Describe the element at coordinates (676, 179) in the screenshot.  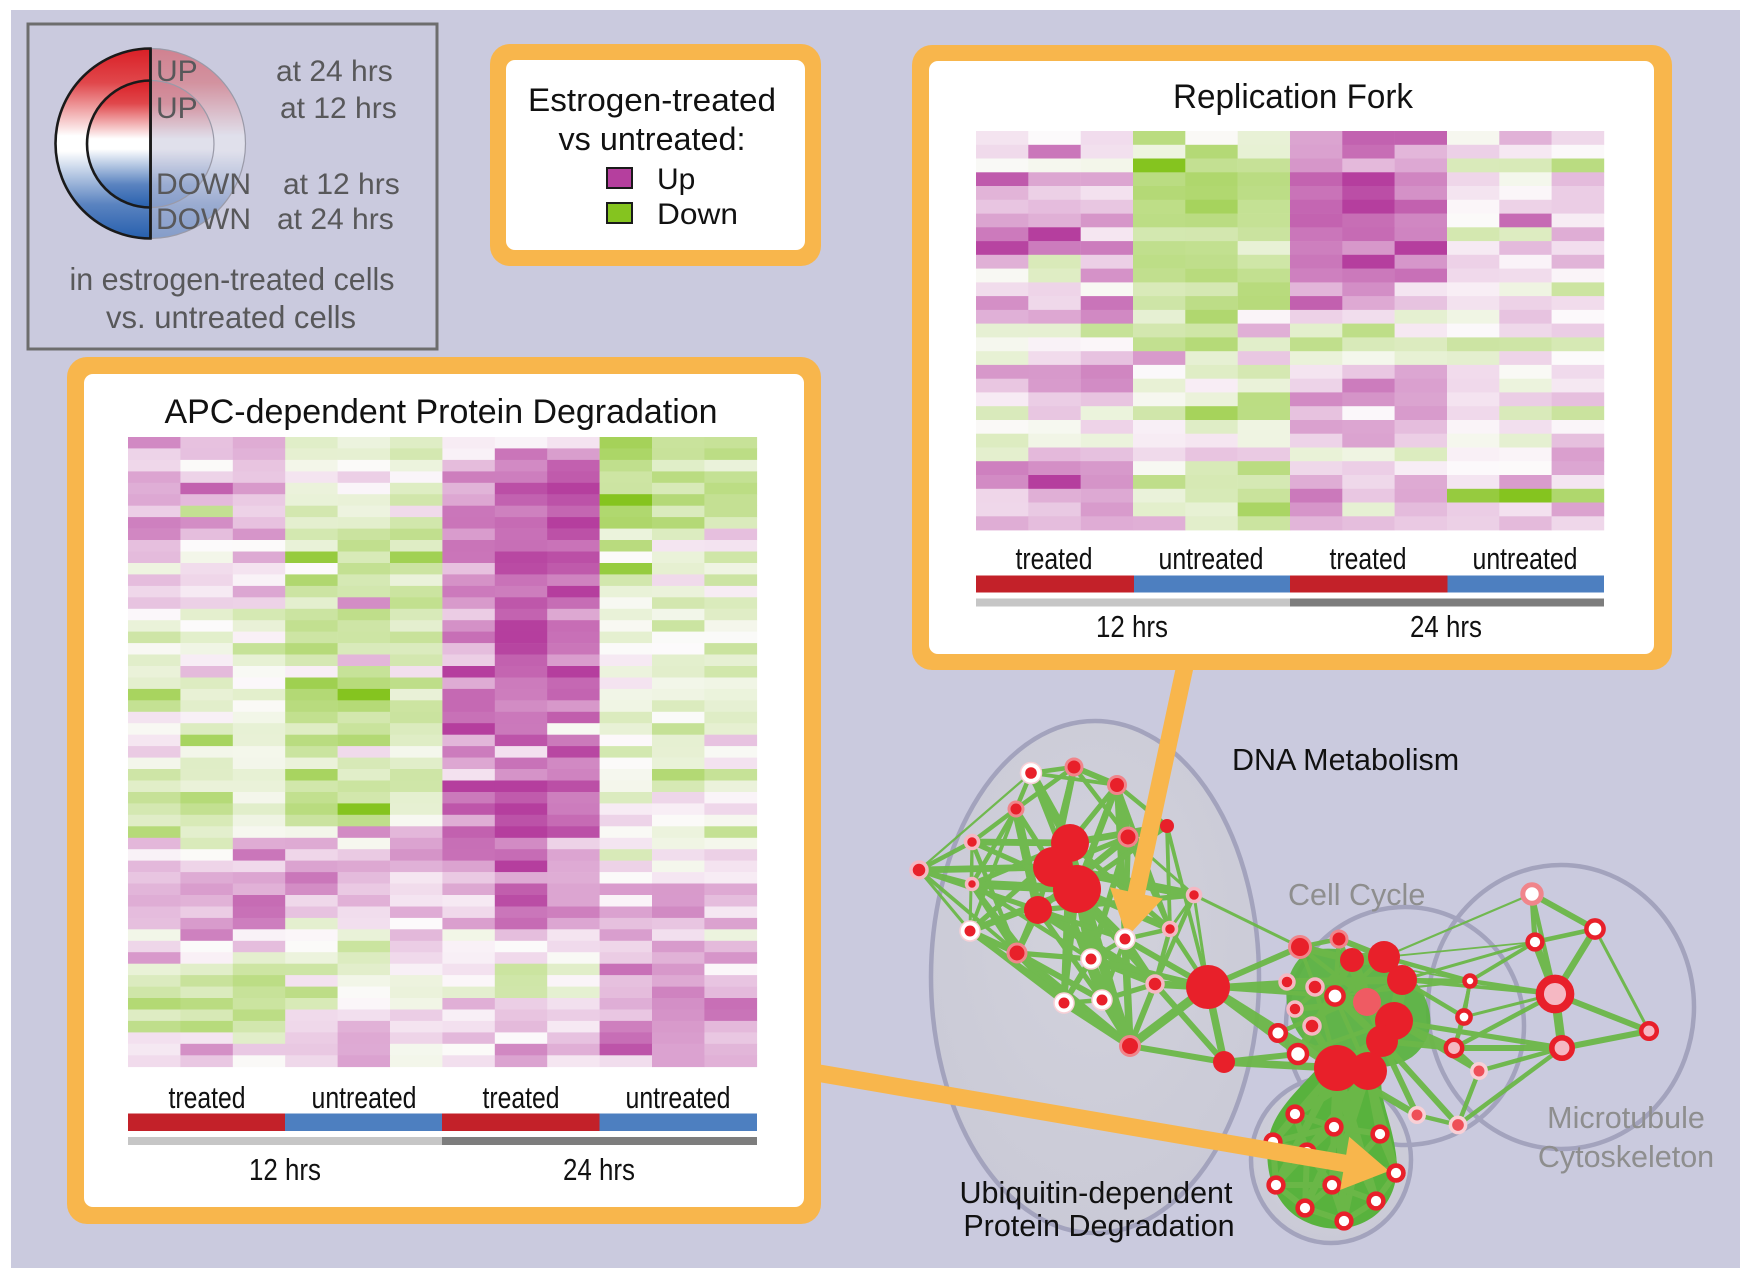
I see `svg-text: Up` at that location.